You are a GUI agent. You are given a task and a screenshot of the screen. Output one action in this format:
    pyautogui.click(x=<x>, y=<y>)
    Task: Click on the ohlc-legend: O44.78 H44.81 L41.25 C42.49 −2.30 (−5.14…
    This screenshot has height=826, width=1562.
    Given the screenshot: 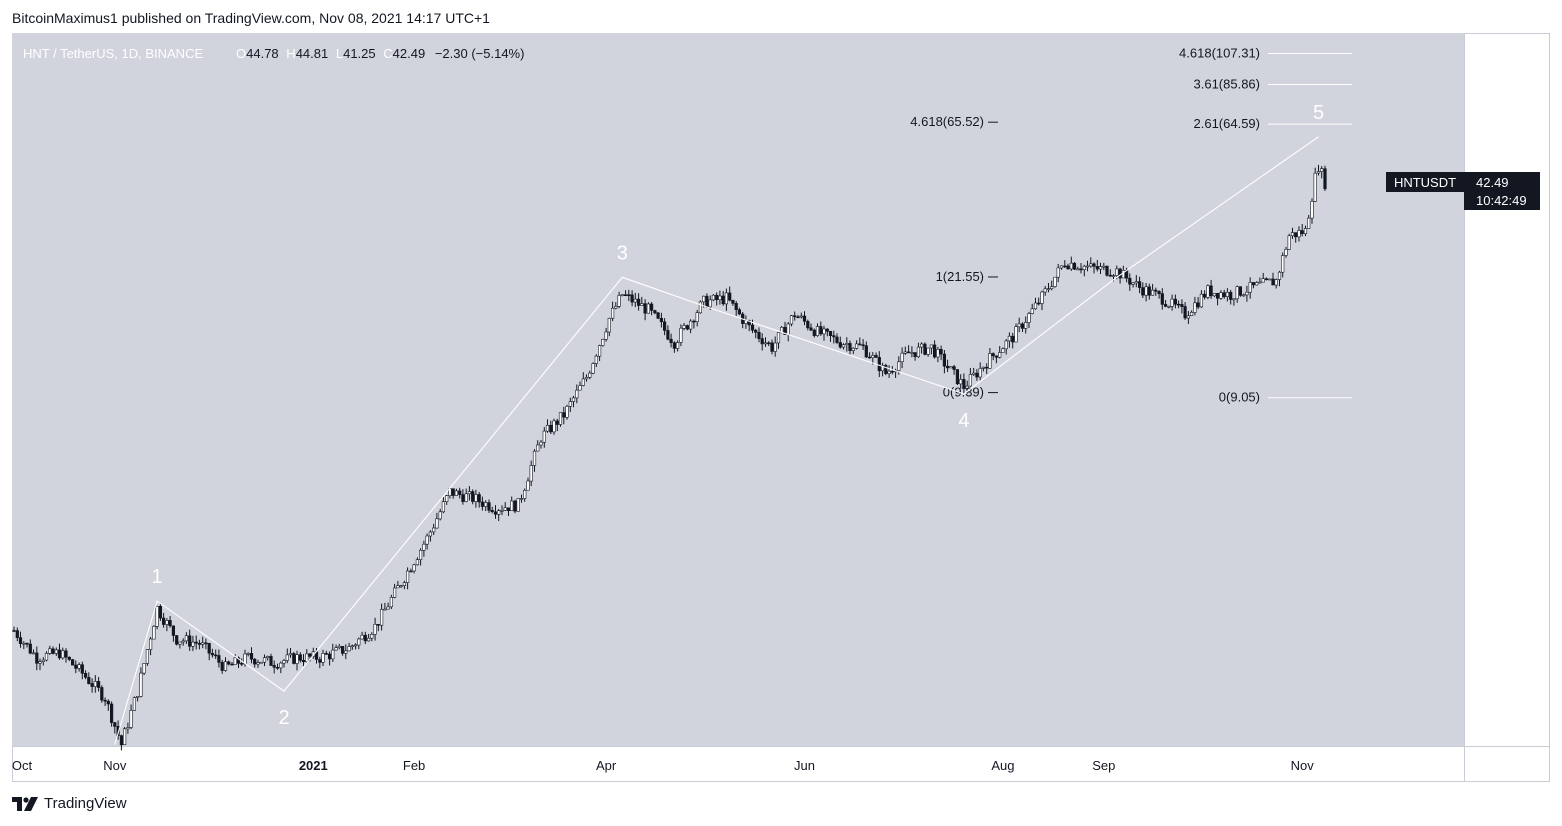 What is the action you would take?
    pyautogui.click(x=380, y=53)
    